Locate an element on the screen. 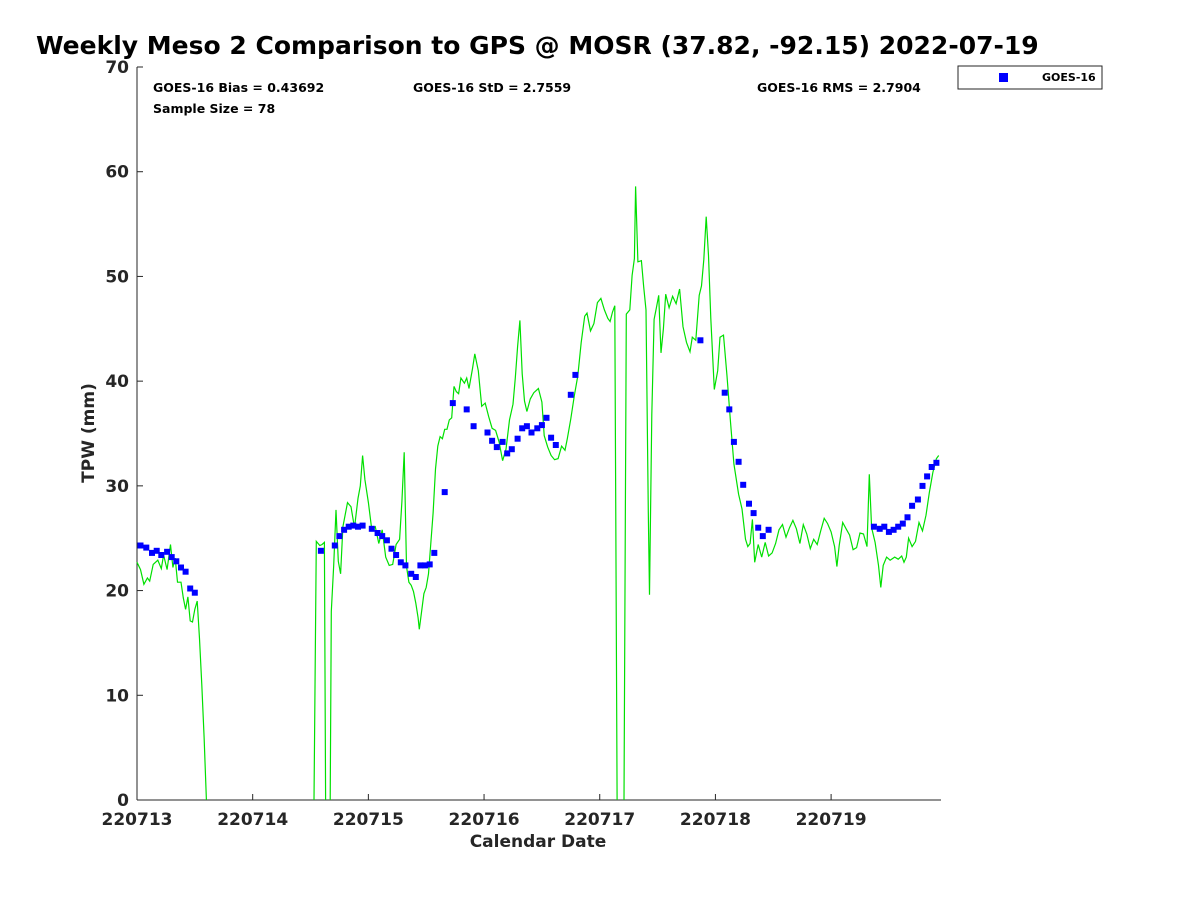 The width and height of the screenshot is (1200, 900). x-tick-label: 220713 is located at coordinates (137, 820).